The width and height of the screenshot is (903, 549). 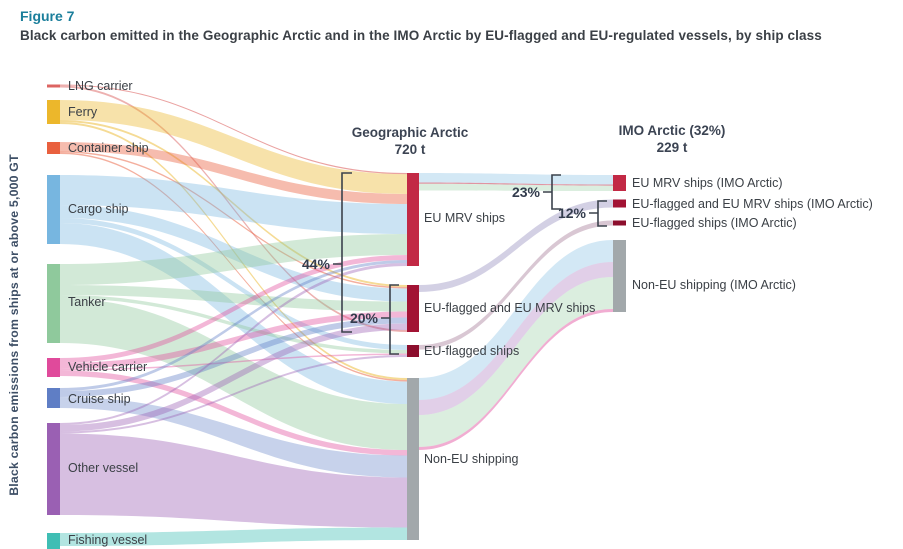 I want to click on node-other-vessel, so click(x=53, y=469).